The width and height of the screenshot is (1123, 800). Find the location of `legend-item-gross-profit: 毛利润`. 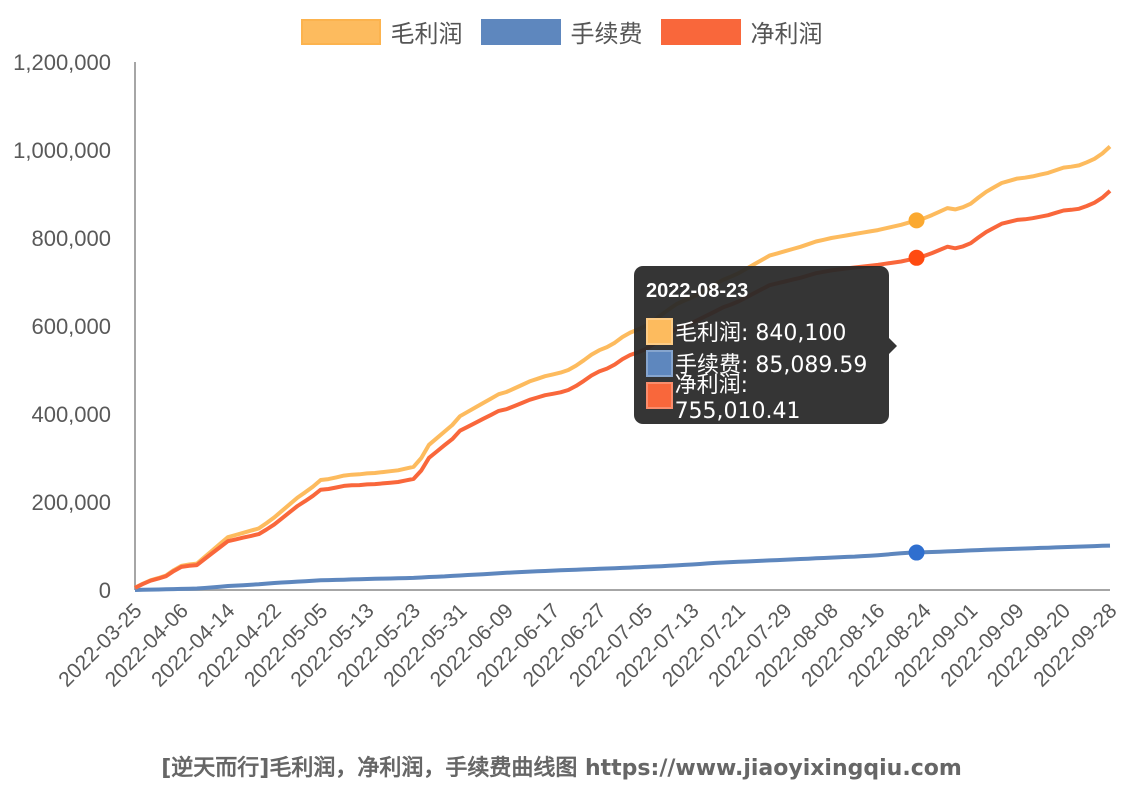

legend-item-gross-profit: 毛利润 is located at coordinates (381, 31).